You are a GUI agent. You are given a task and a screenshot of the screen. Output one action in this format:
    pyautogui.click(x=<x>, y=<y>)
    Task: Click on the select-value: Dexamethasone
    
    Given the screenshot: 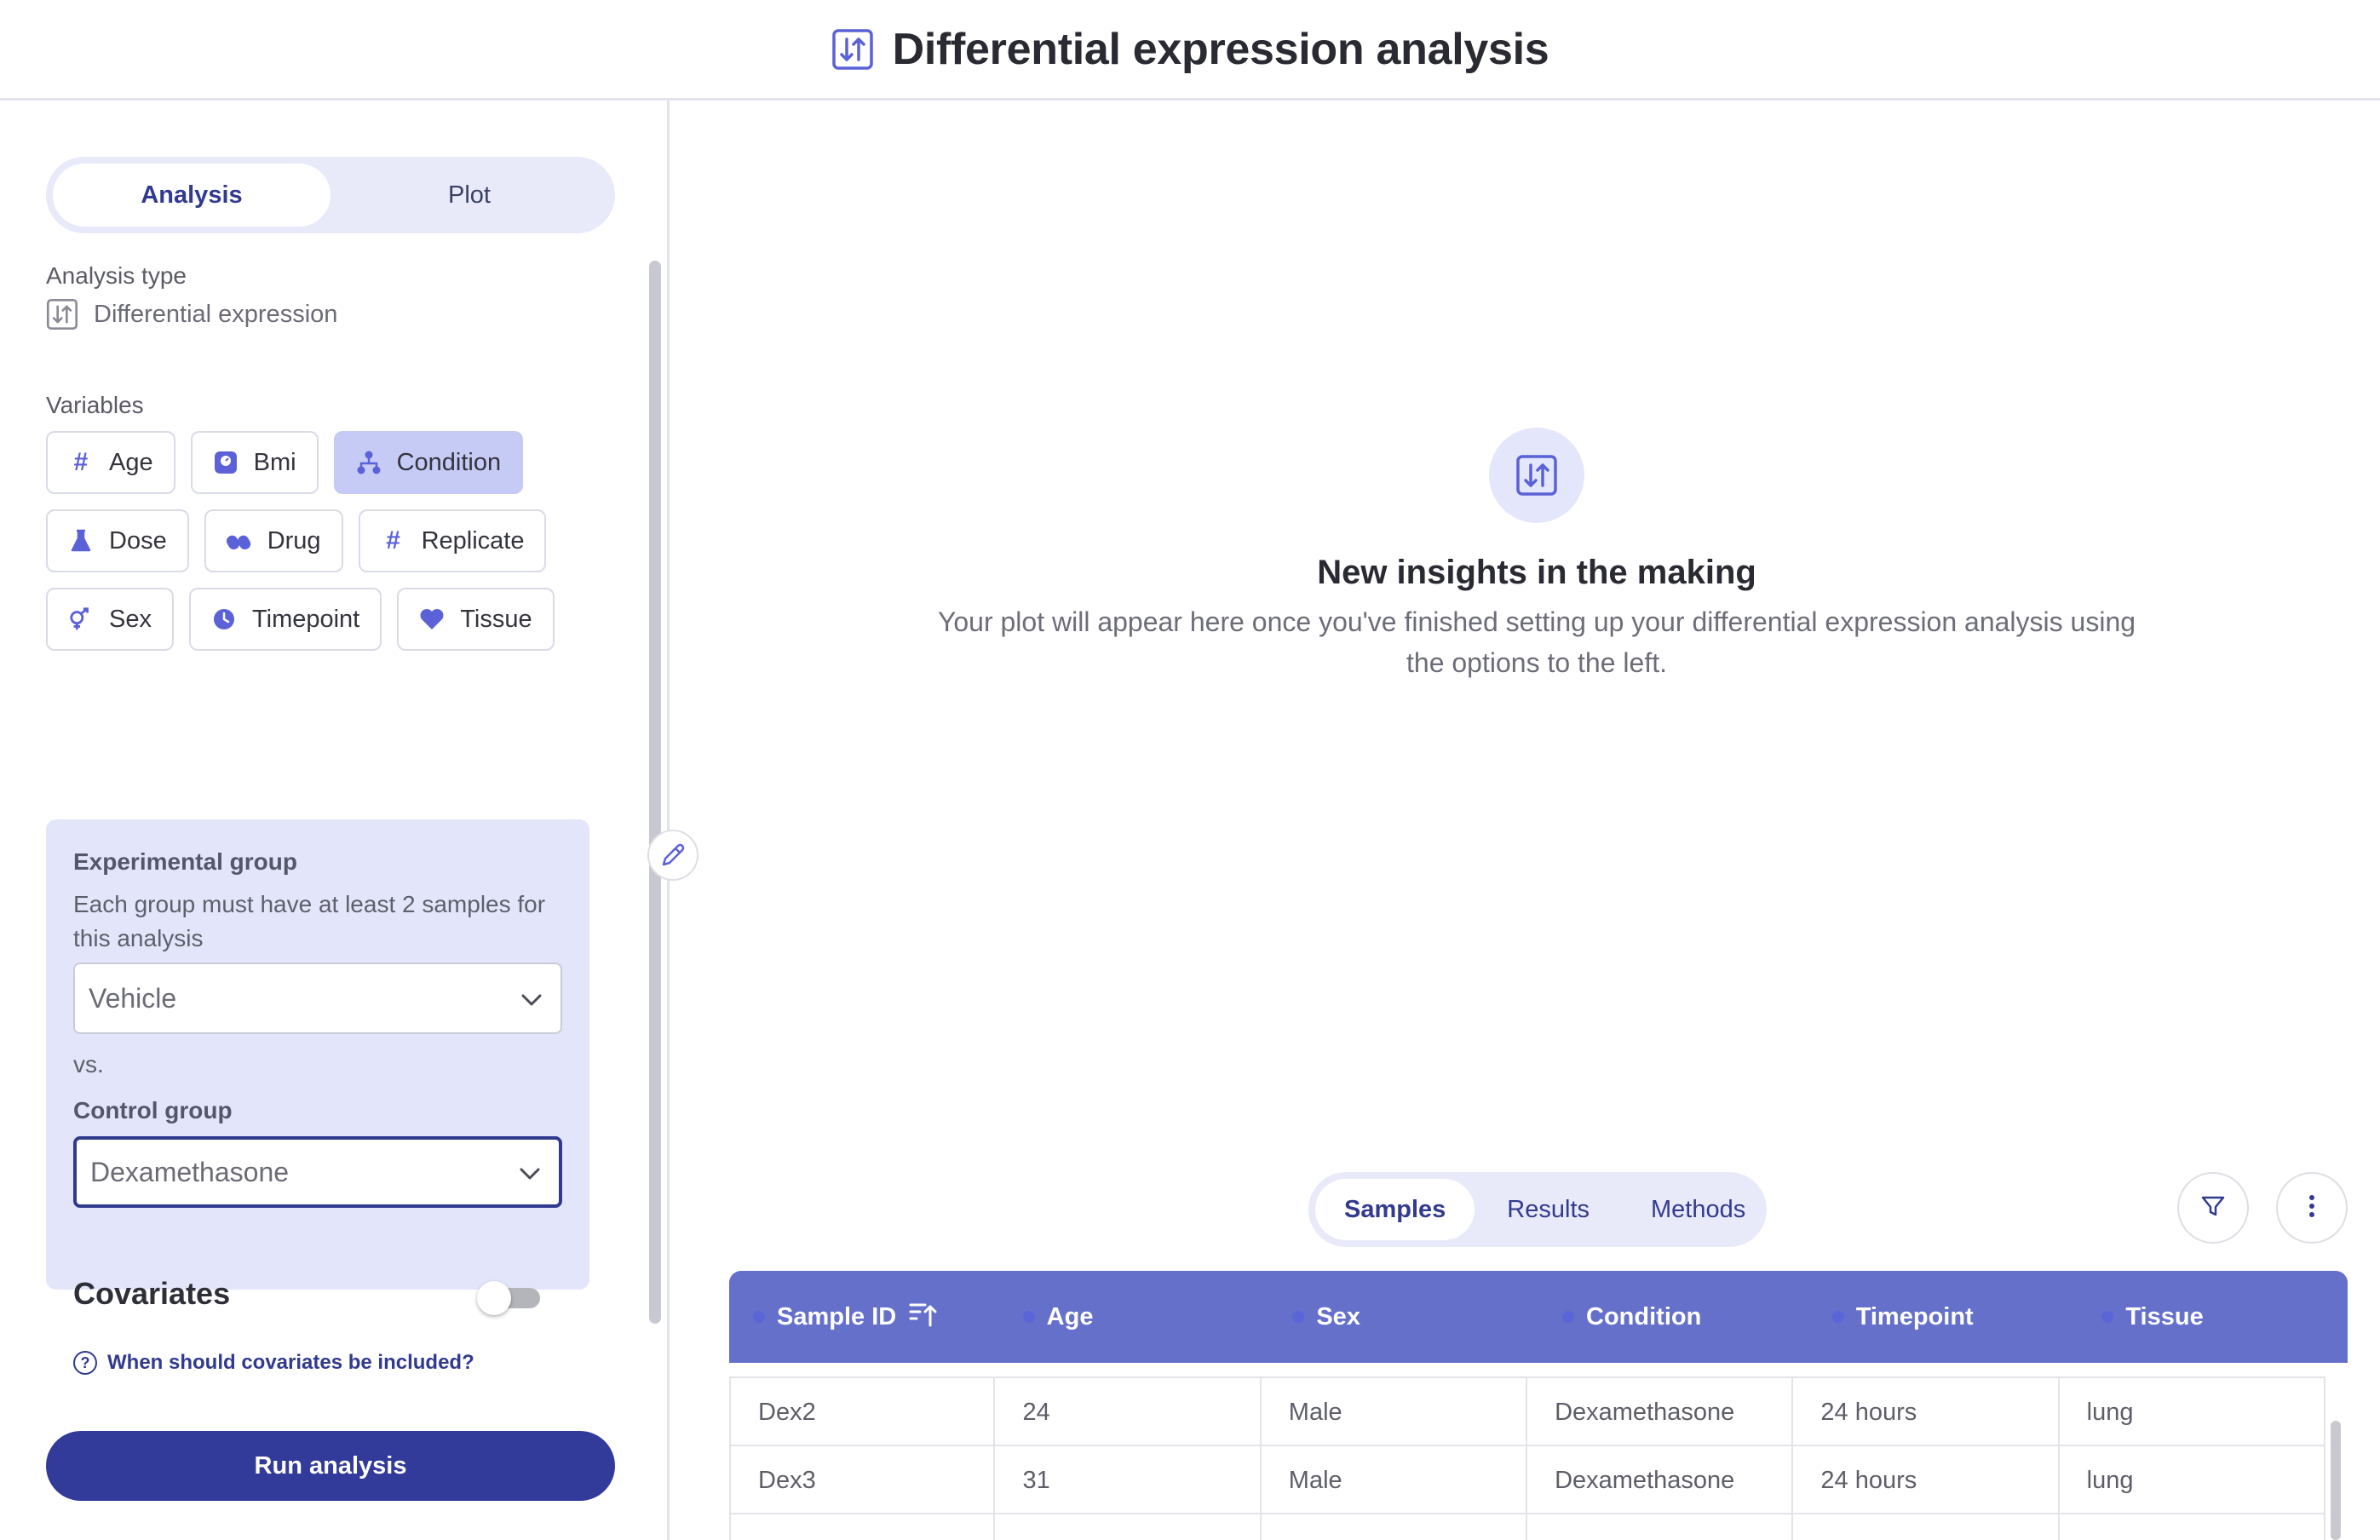 What is the action you would take?
    pyautogui.click(x=190, y=1171)
    